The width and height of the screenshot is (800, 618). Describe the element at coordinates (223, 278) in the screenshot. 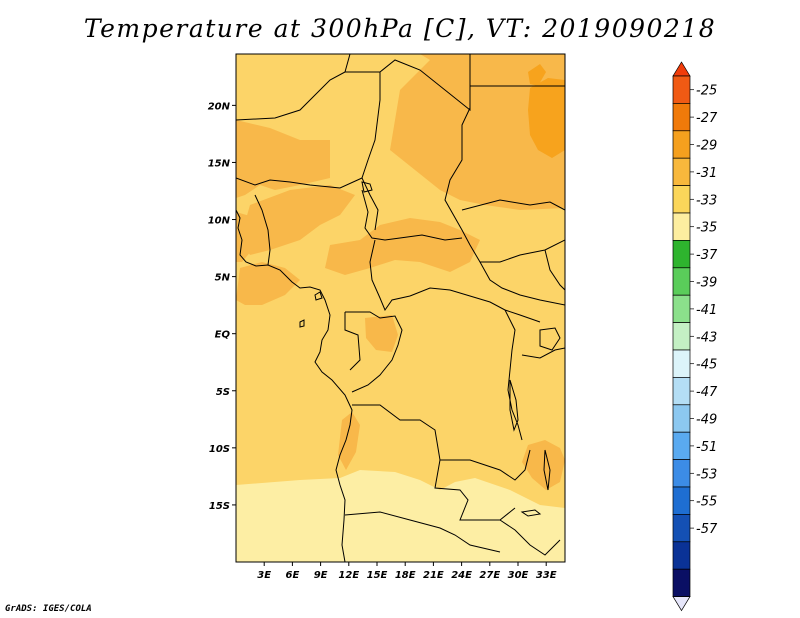

I see `lat-tick-label: 5N` at that location.